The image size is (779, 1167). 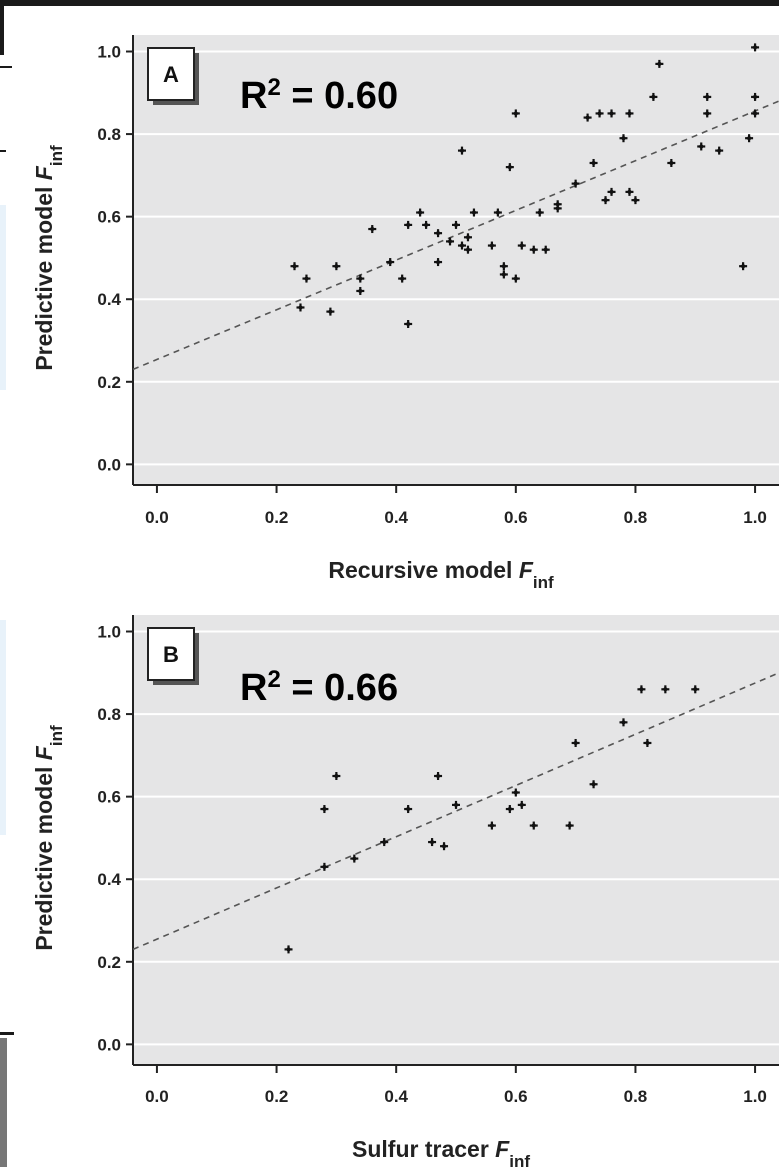 I want to click on y-tick-label: 0.2, so click(x=109, y=962).